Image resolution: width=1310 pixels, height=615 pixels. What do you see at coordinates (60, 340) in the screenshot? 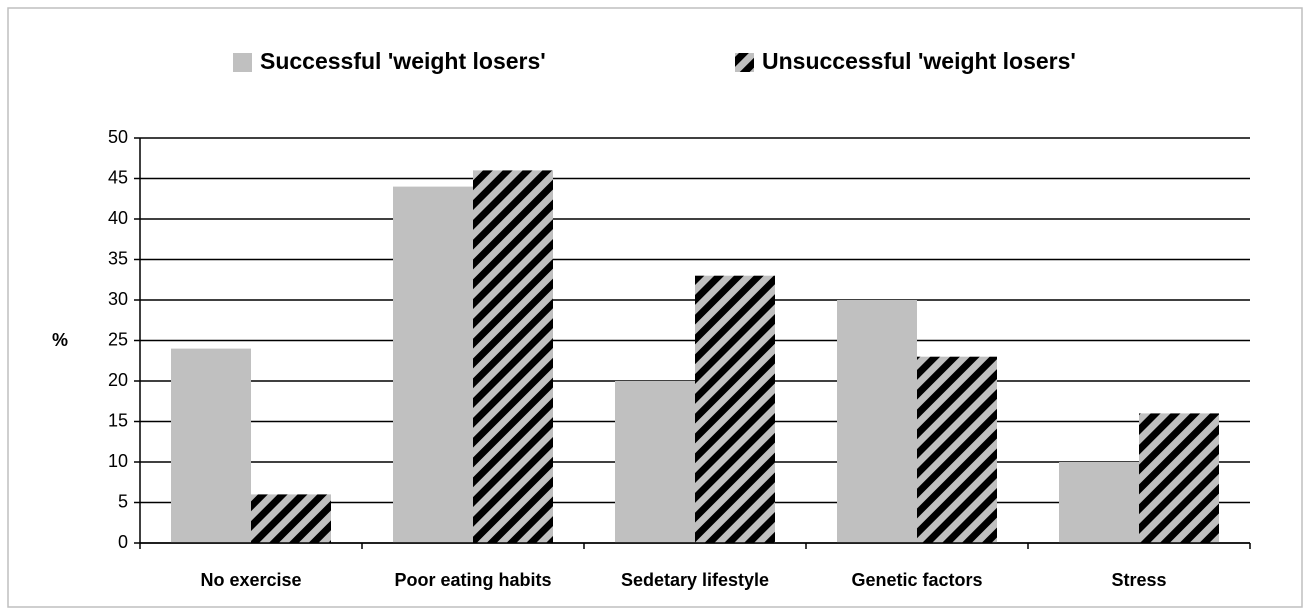
I see `y-axis-label: %` at bounding box center [60, 340].